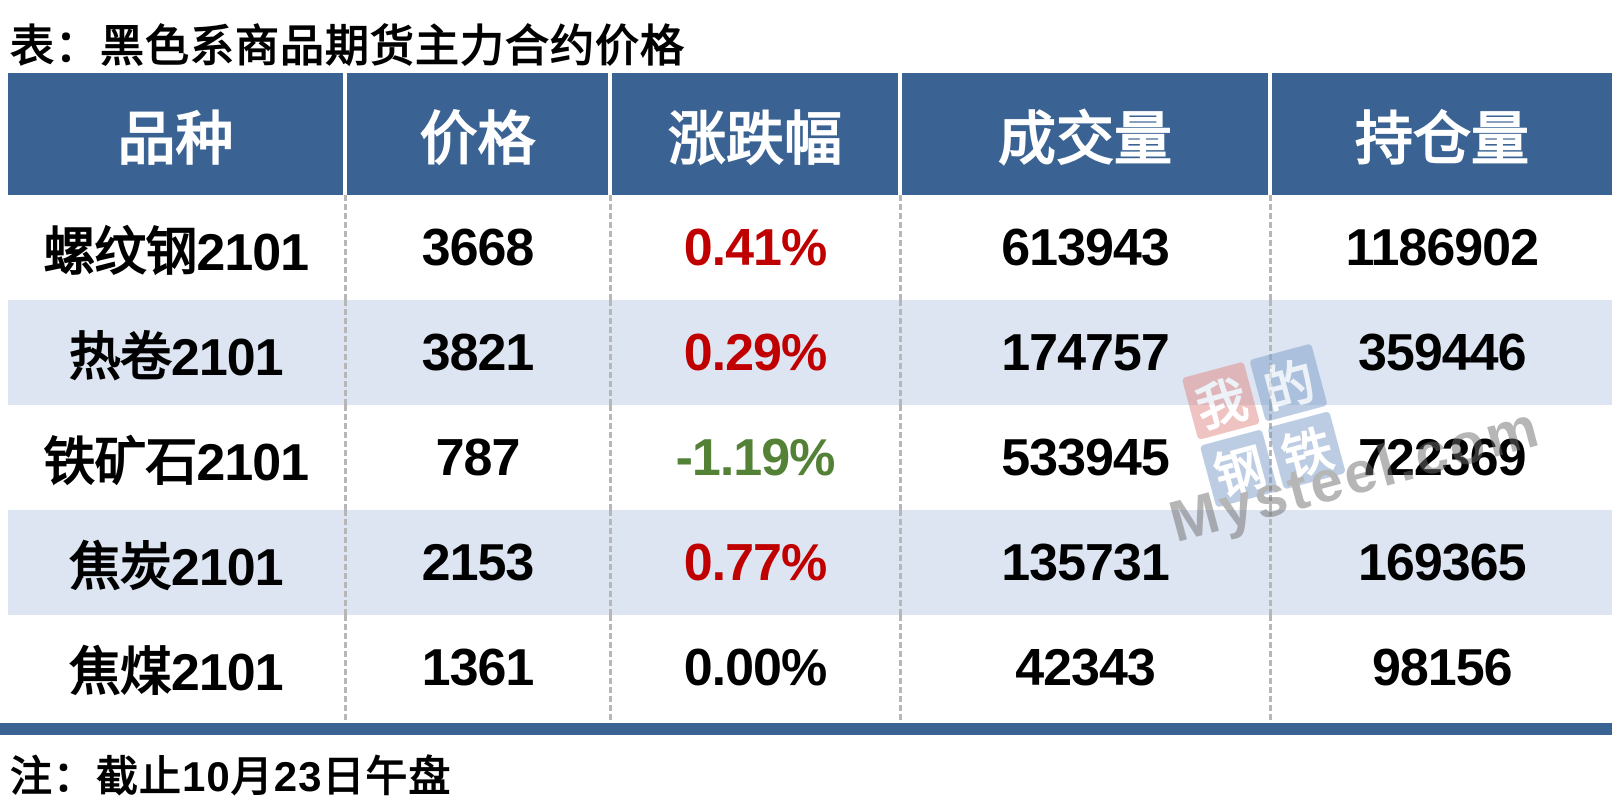  Describe the element at coordinates (1084, 134) in the screenshot. I see `column-header-volume: 成交量` at that location.